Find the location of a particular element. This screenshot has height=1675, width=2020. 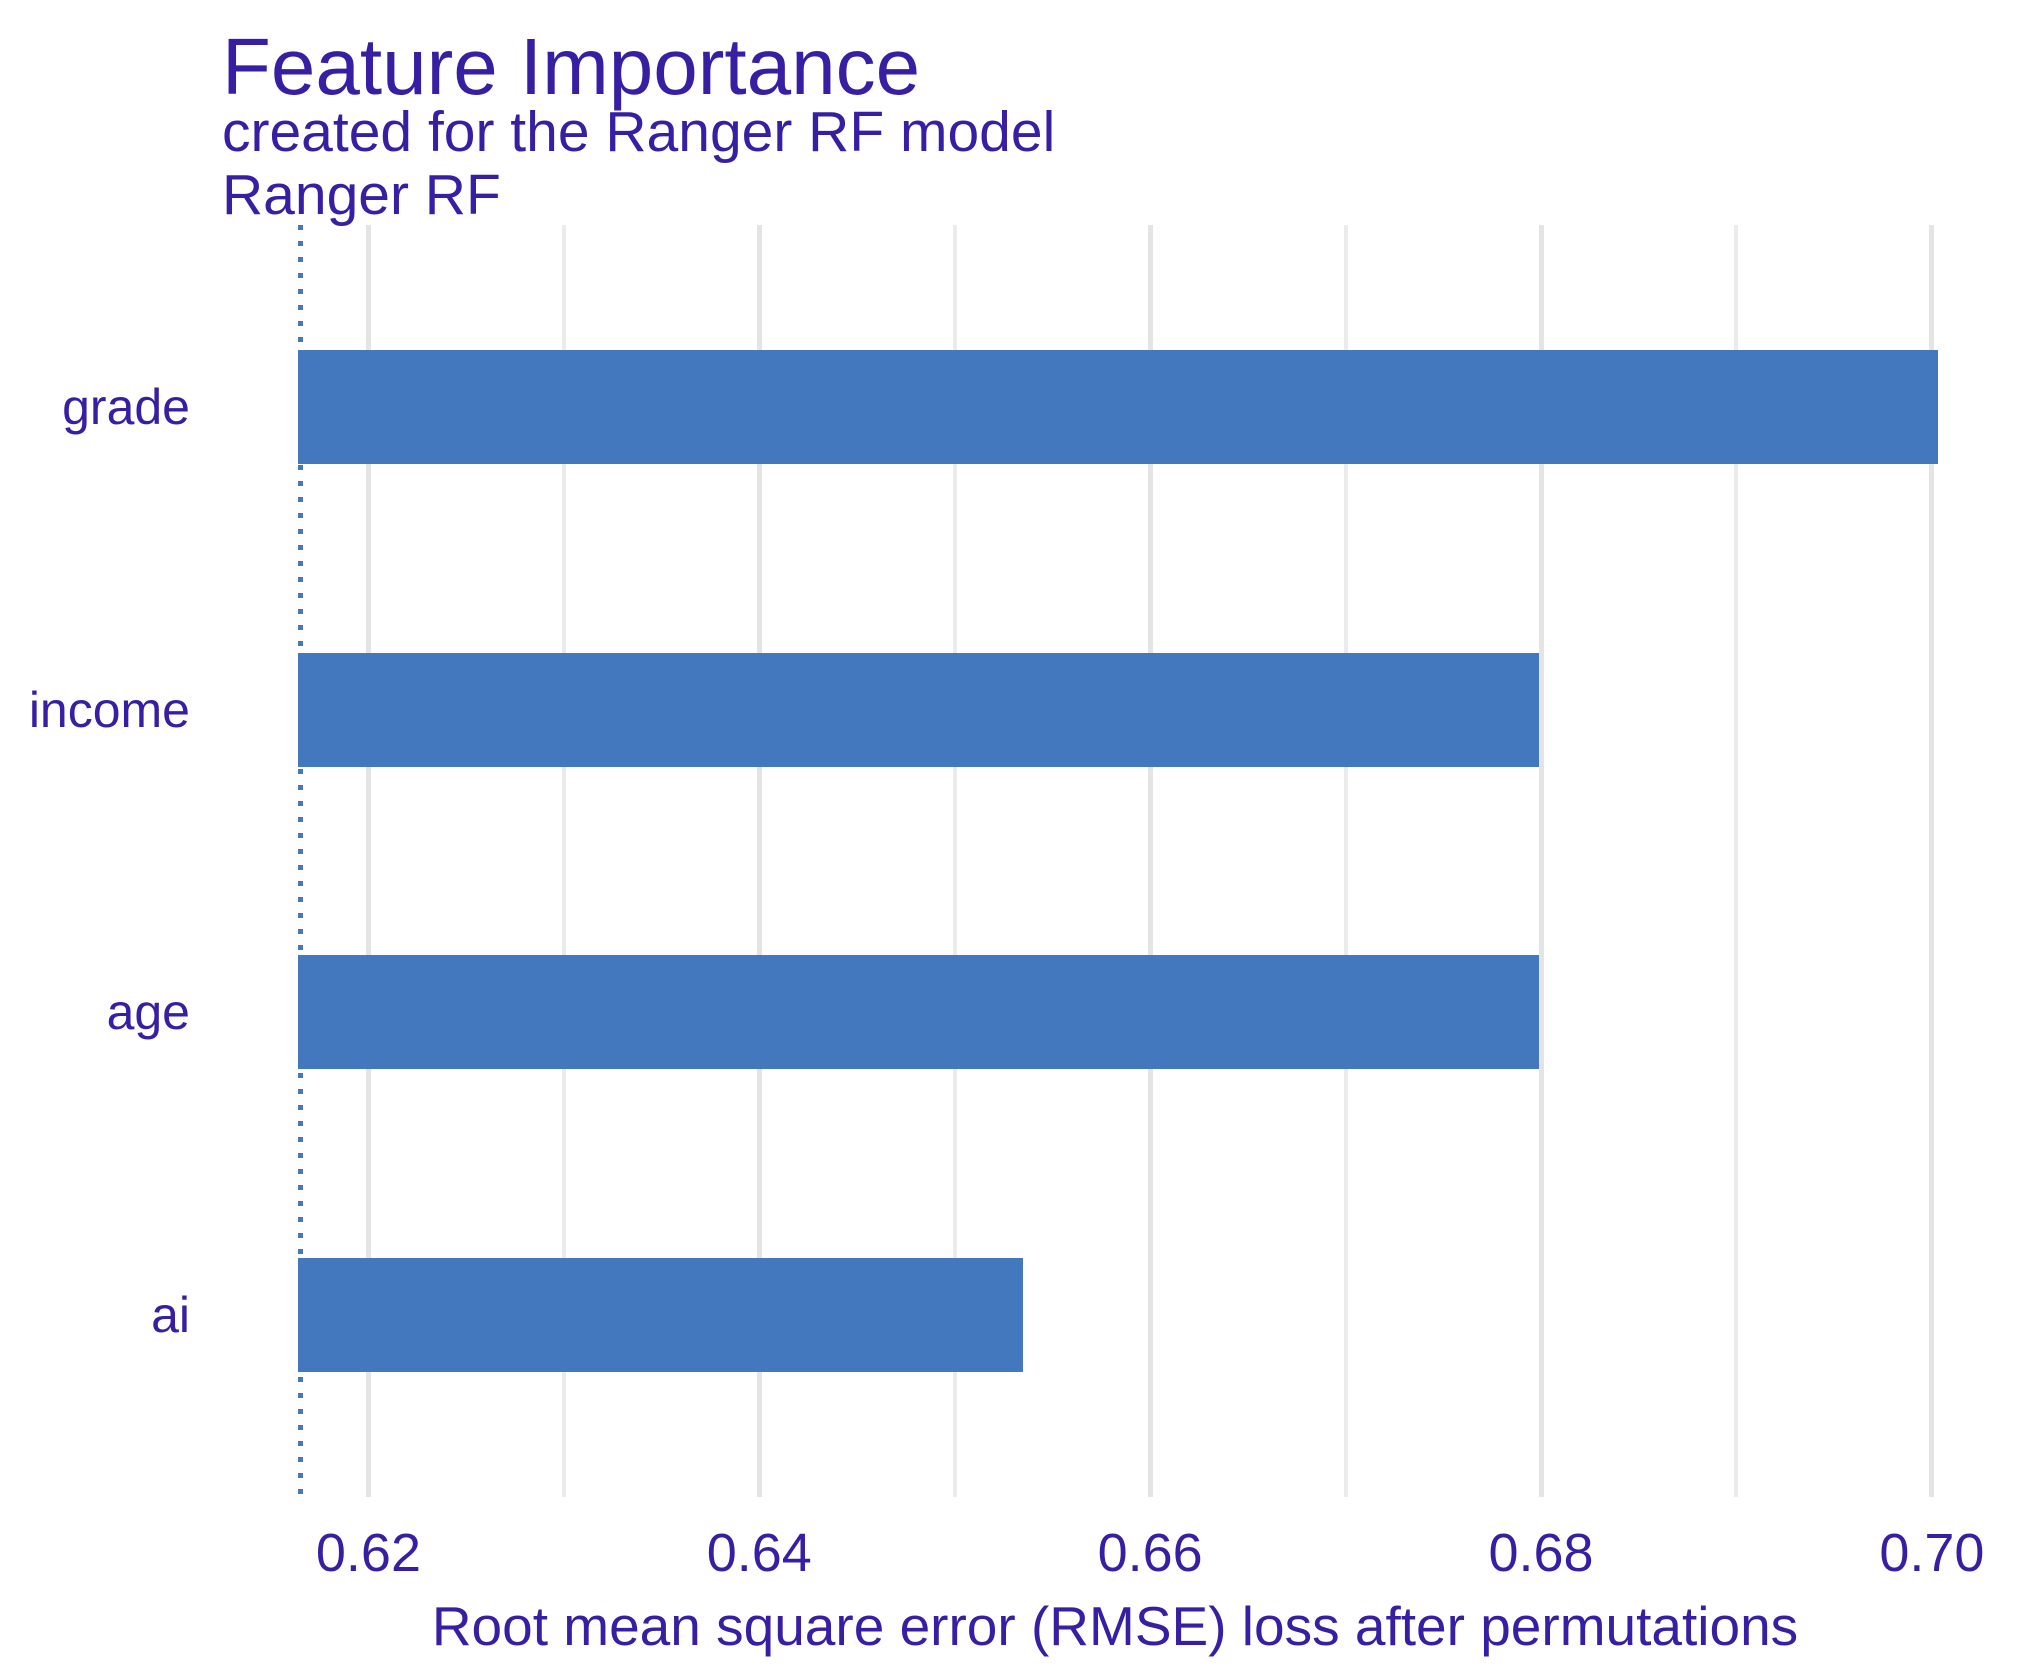

bar-age is located at coordinates (918, 1012).